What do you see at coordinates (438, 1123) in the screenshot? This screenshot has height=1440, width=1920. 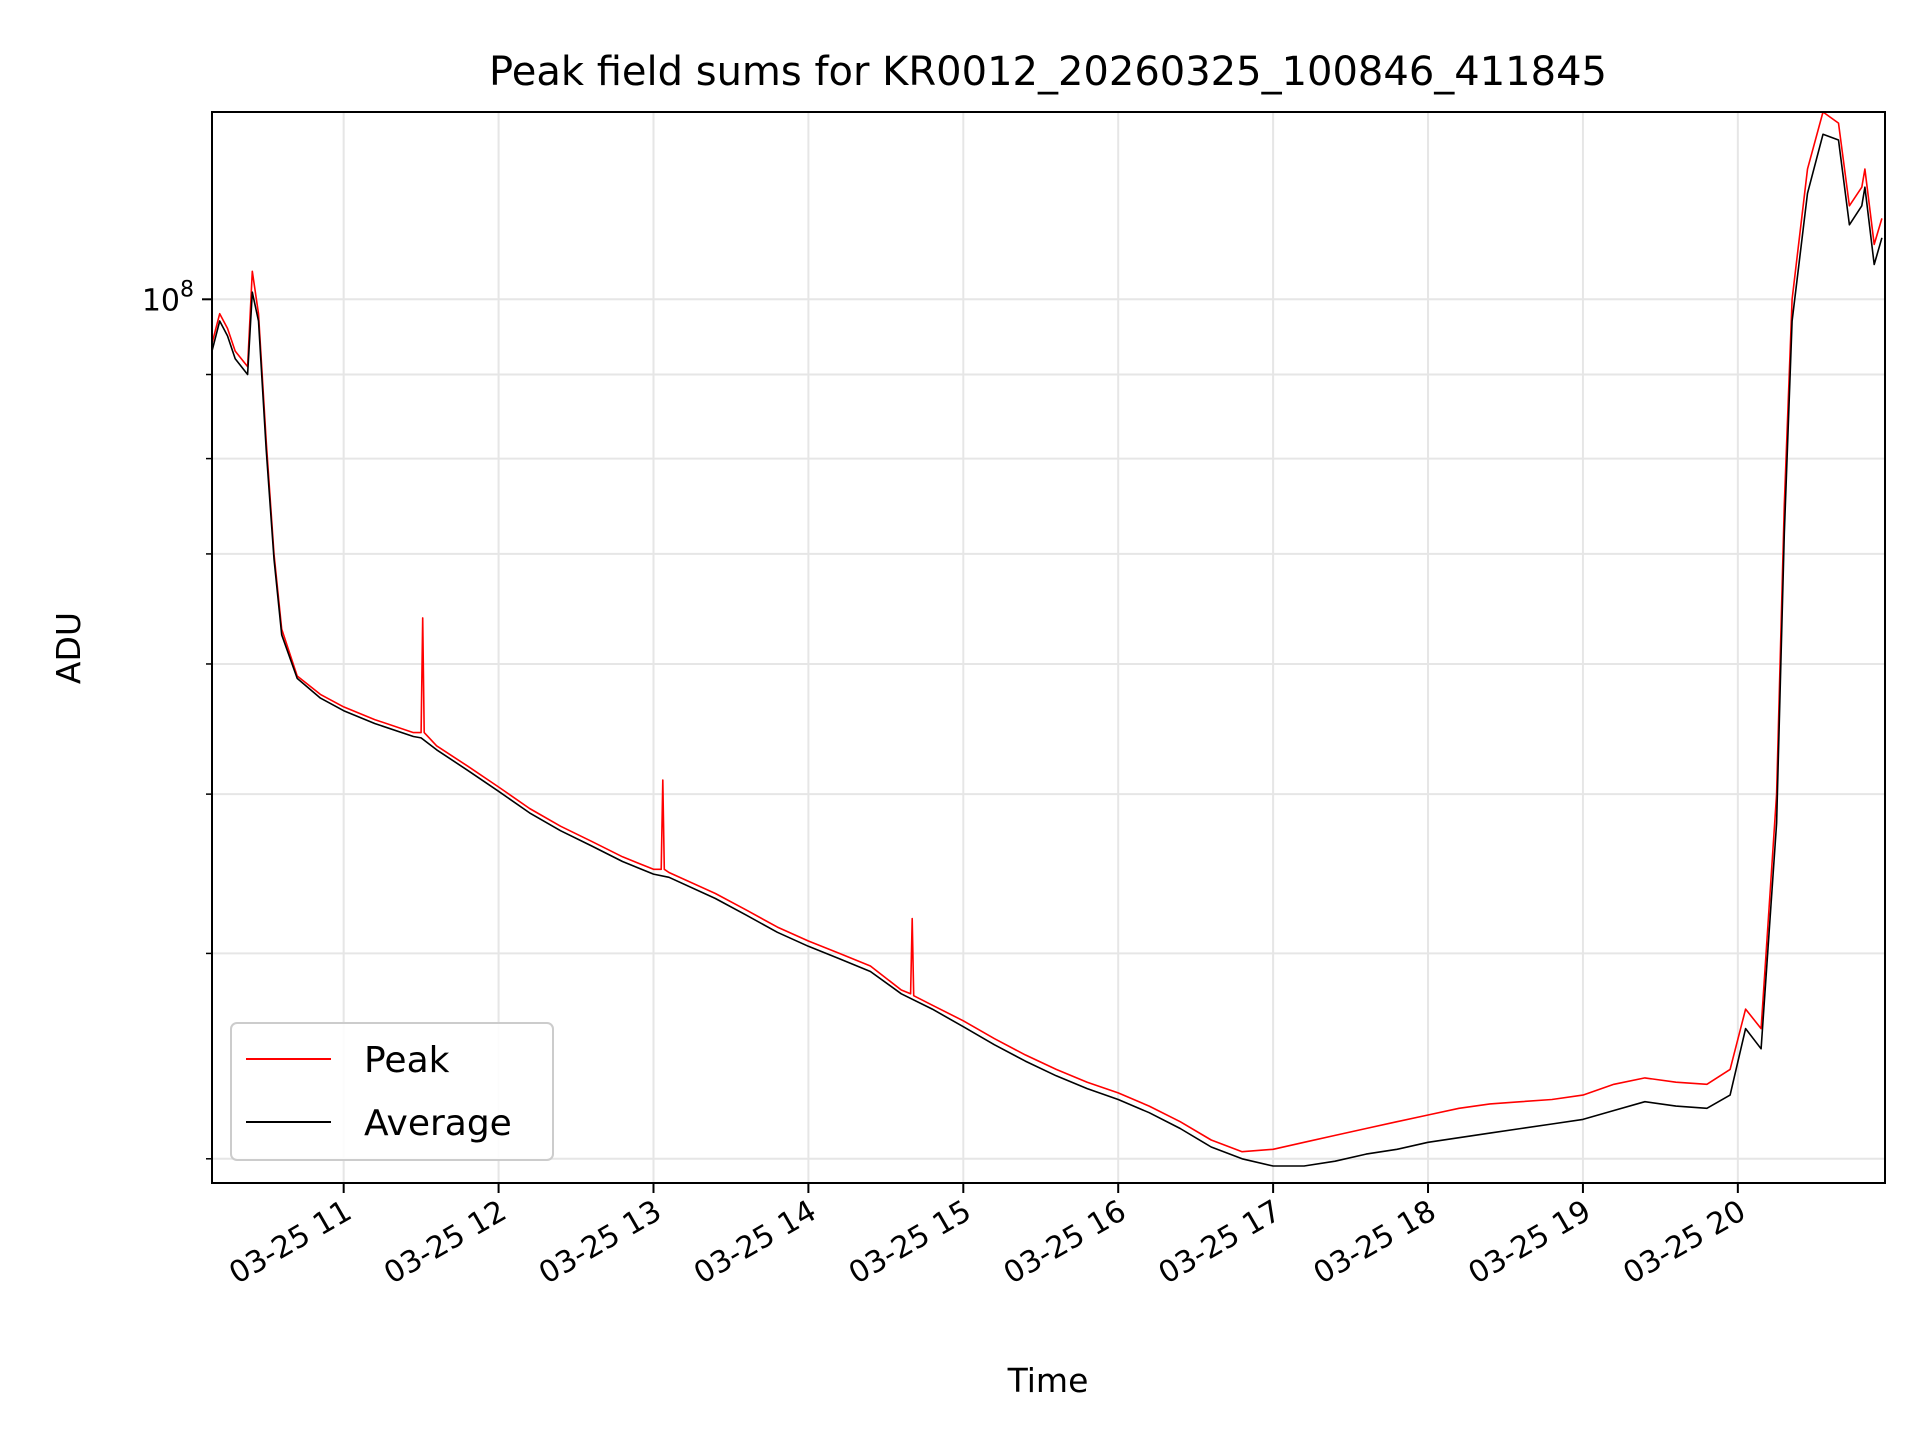 I see `legend-average-label: Average` at bounding box center [438, 1123].